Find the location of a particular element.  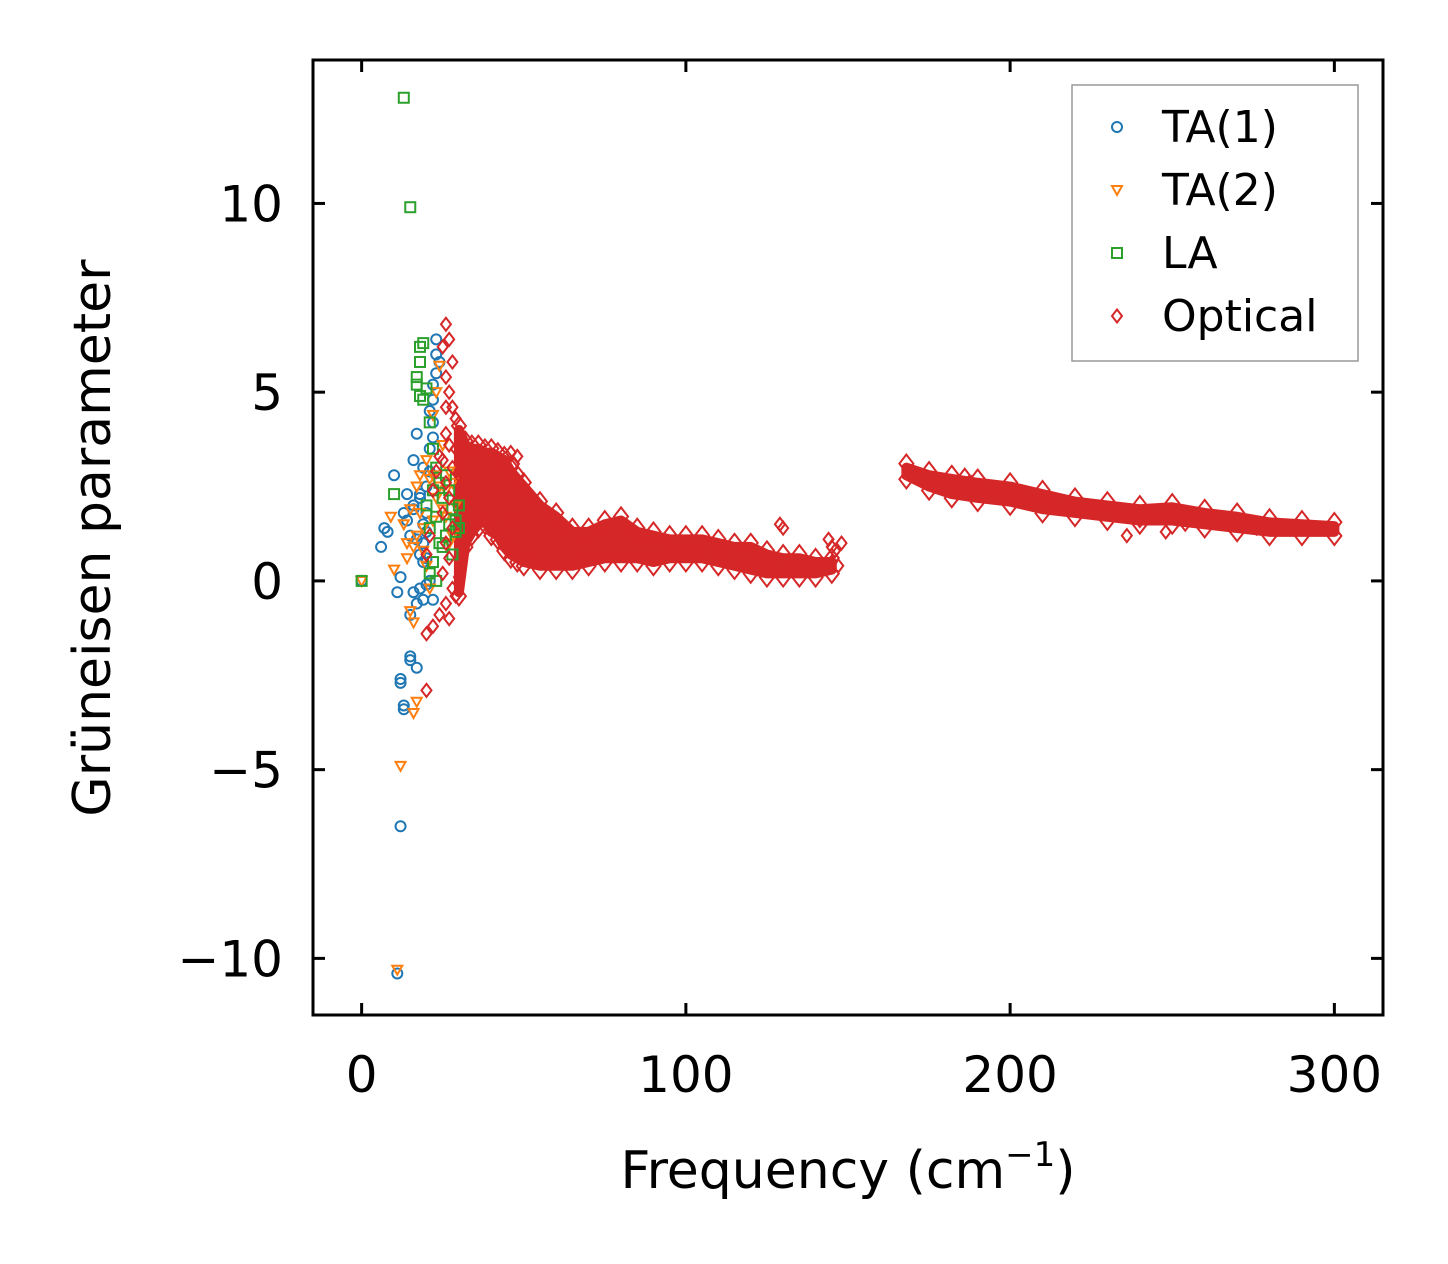

x-tick-label: 0 is located at coordinates (362, 1075).